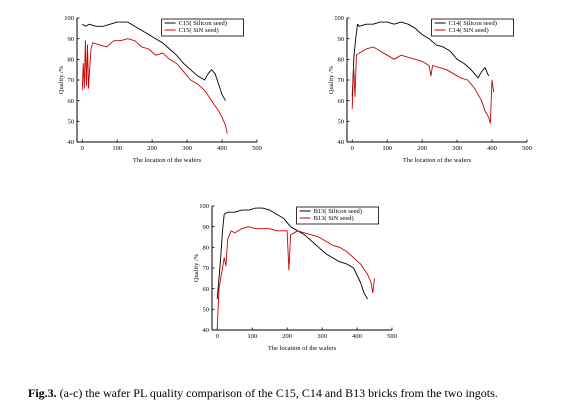 The width and height of the screenshot is (576, 413). Describe the element at coordinates (42, 393) in the screenshot. I see `figure-caption-label: Fig.3.` at that location.